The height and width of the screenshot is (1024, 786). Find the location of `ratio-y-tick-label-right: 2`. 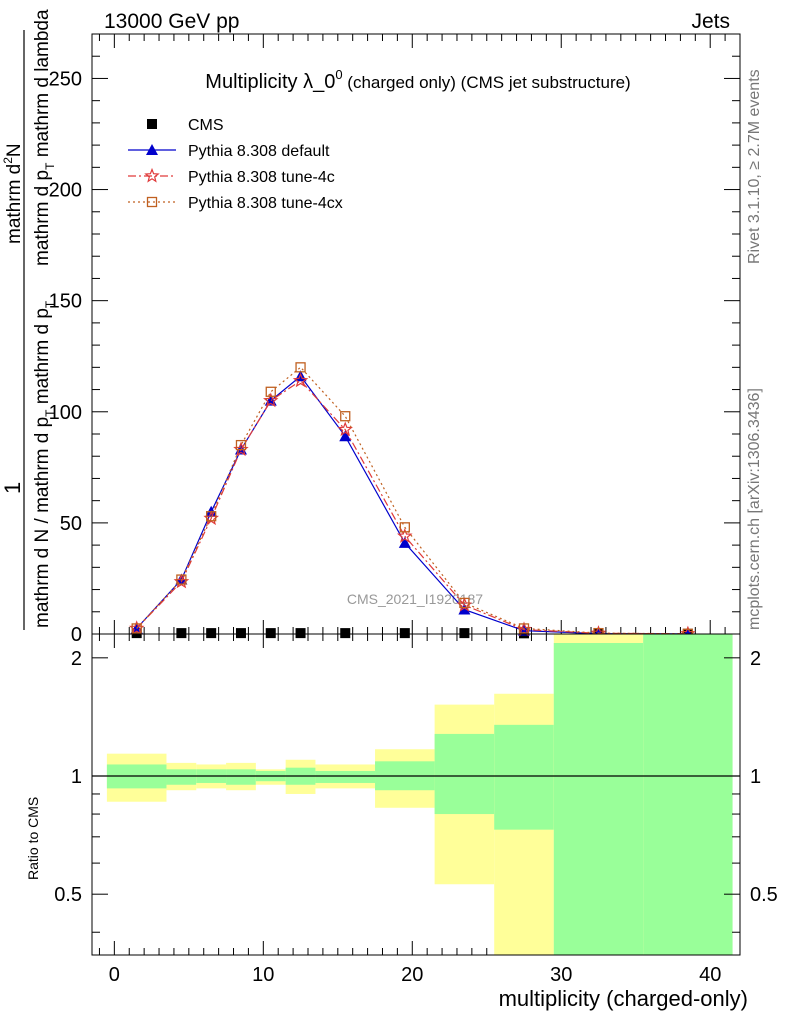

ratio-y-tick-label-right: 2 is located at coordinates (755, 659).